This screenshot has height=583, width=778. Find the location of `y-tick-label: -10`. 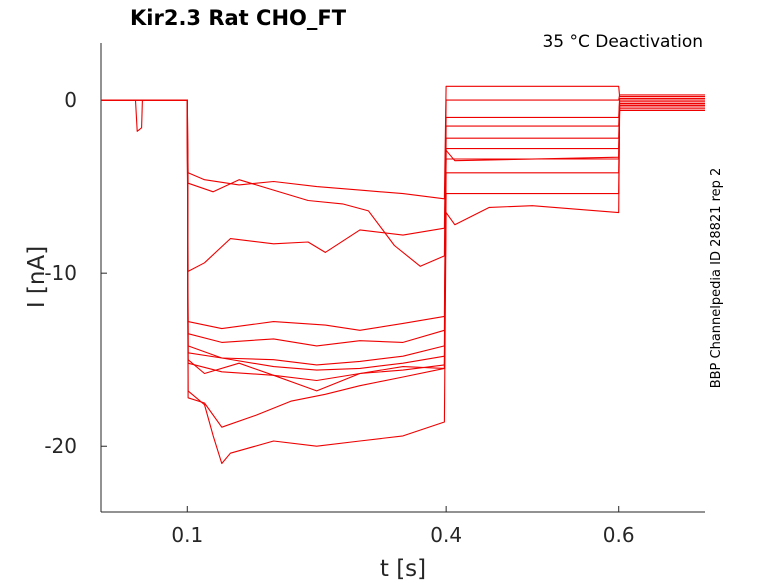

y-tick-label: -10 is located at coordinates (60, 273).